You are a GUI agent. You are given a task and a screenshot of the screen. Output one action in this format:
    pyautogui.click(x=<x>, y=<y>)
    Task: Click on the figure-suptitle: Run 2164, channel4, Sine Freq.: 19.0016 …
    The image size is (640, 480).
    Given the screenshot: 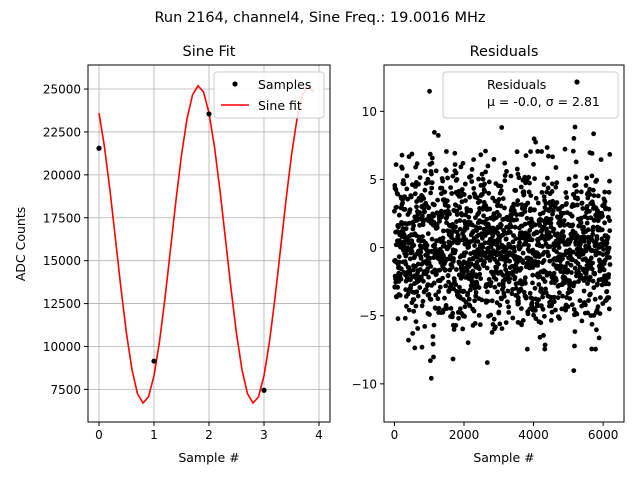 What is the action you would take?
    pyautogui.click(x=319, y=18)
    